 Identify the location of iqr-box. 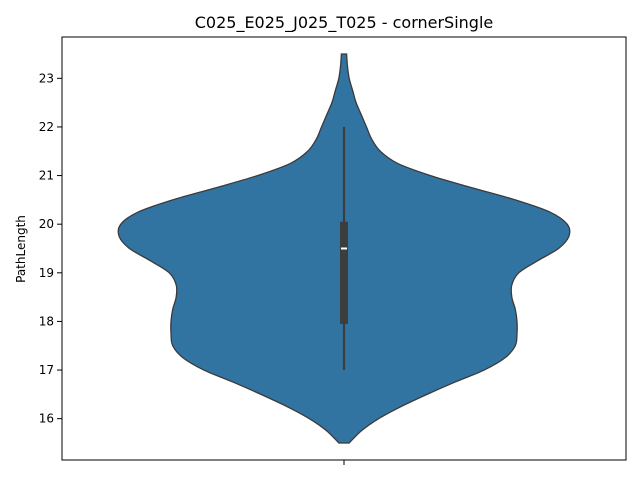
(344, 272).